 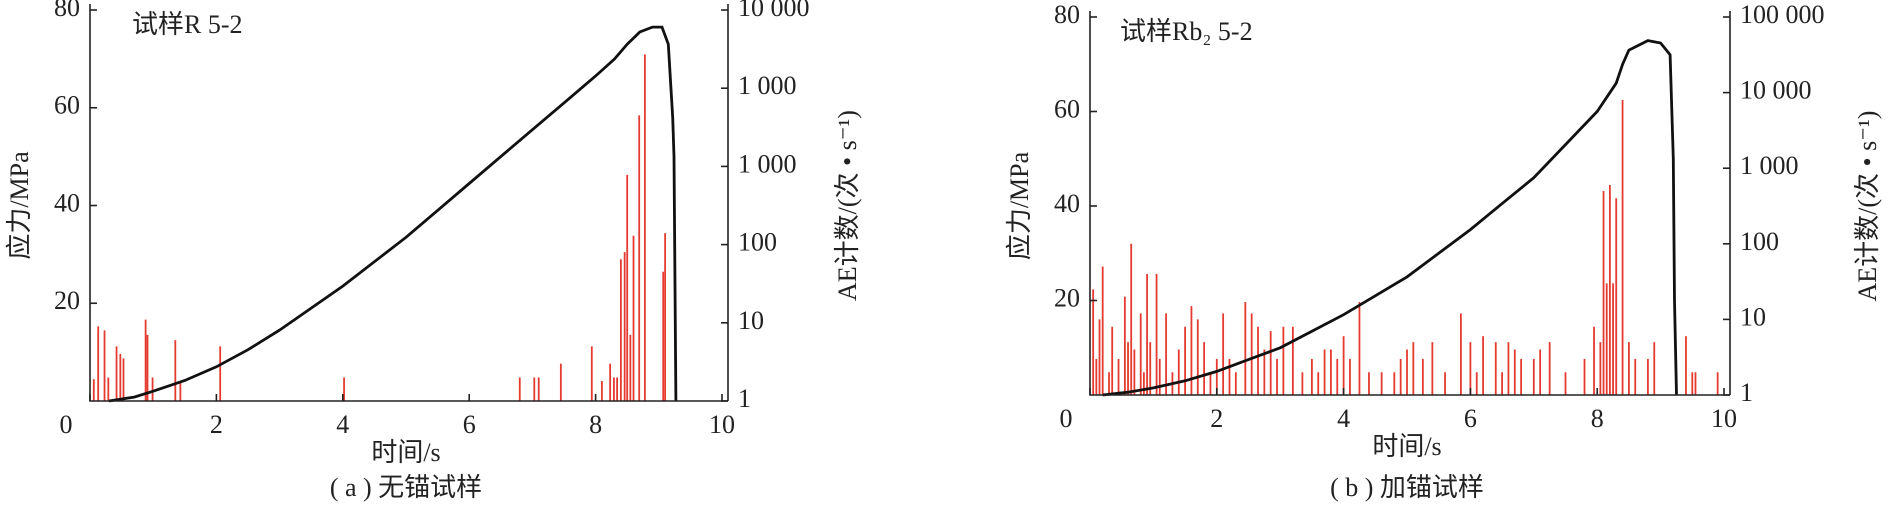 I want to click on panel-title: 试样Rb₂ 5-2, so click(x=1186, y=31).